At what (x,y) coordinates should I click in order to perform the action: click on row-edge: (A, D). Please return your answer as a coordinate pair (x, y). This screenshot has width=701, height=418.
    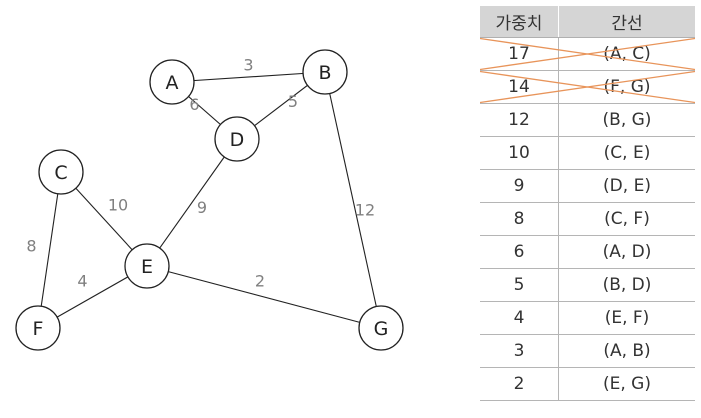
    Looking at the image, I should click on (626, 252).